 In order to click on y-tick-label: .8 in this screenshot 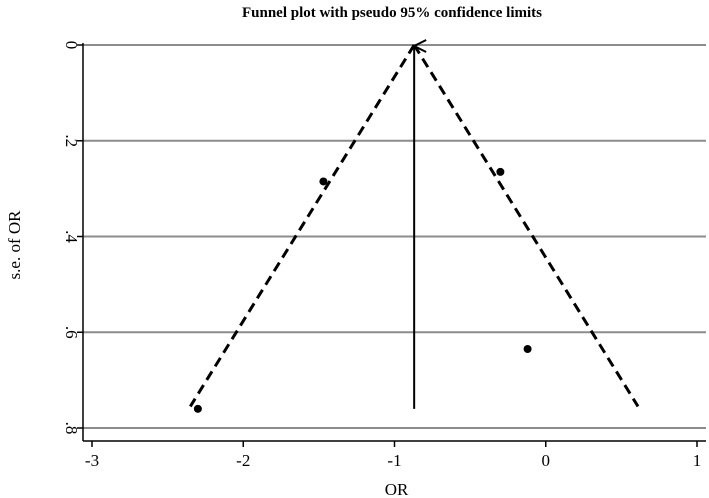, I will do `click(71, 428)`.